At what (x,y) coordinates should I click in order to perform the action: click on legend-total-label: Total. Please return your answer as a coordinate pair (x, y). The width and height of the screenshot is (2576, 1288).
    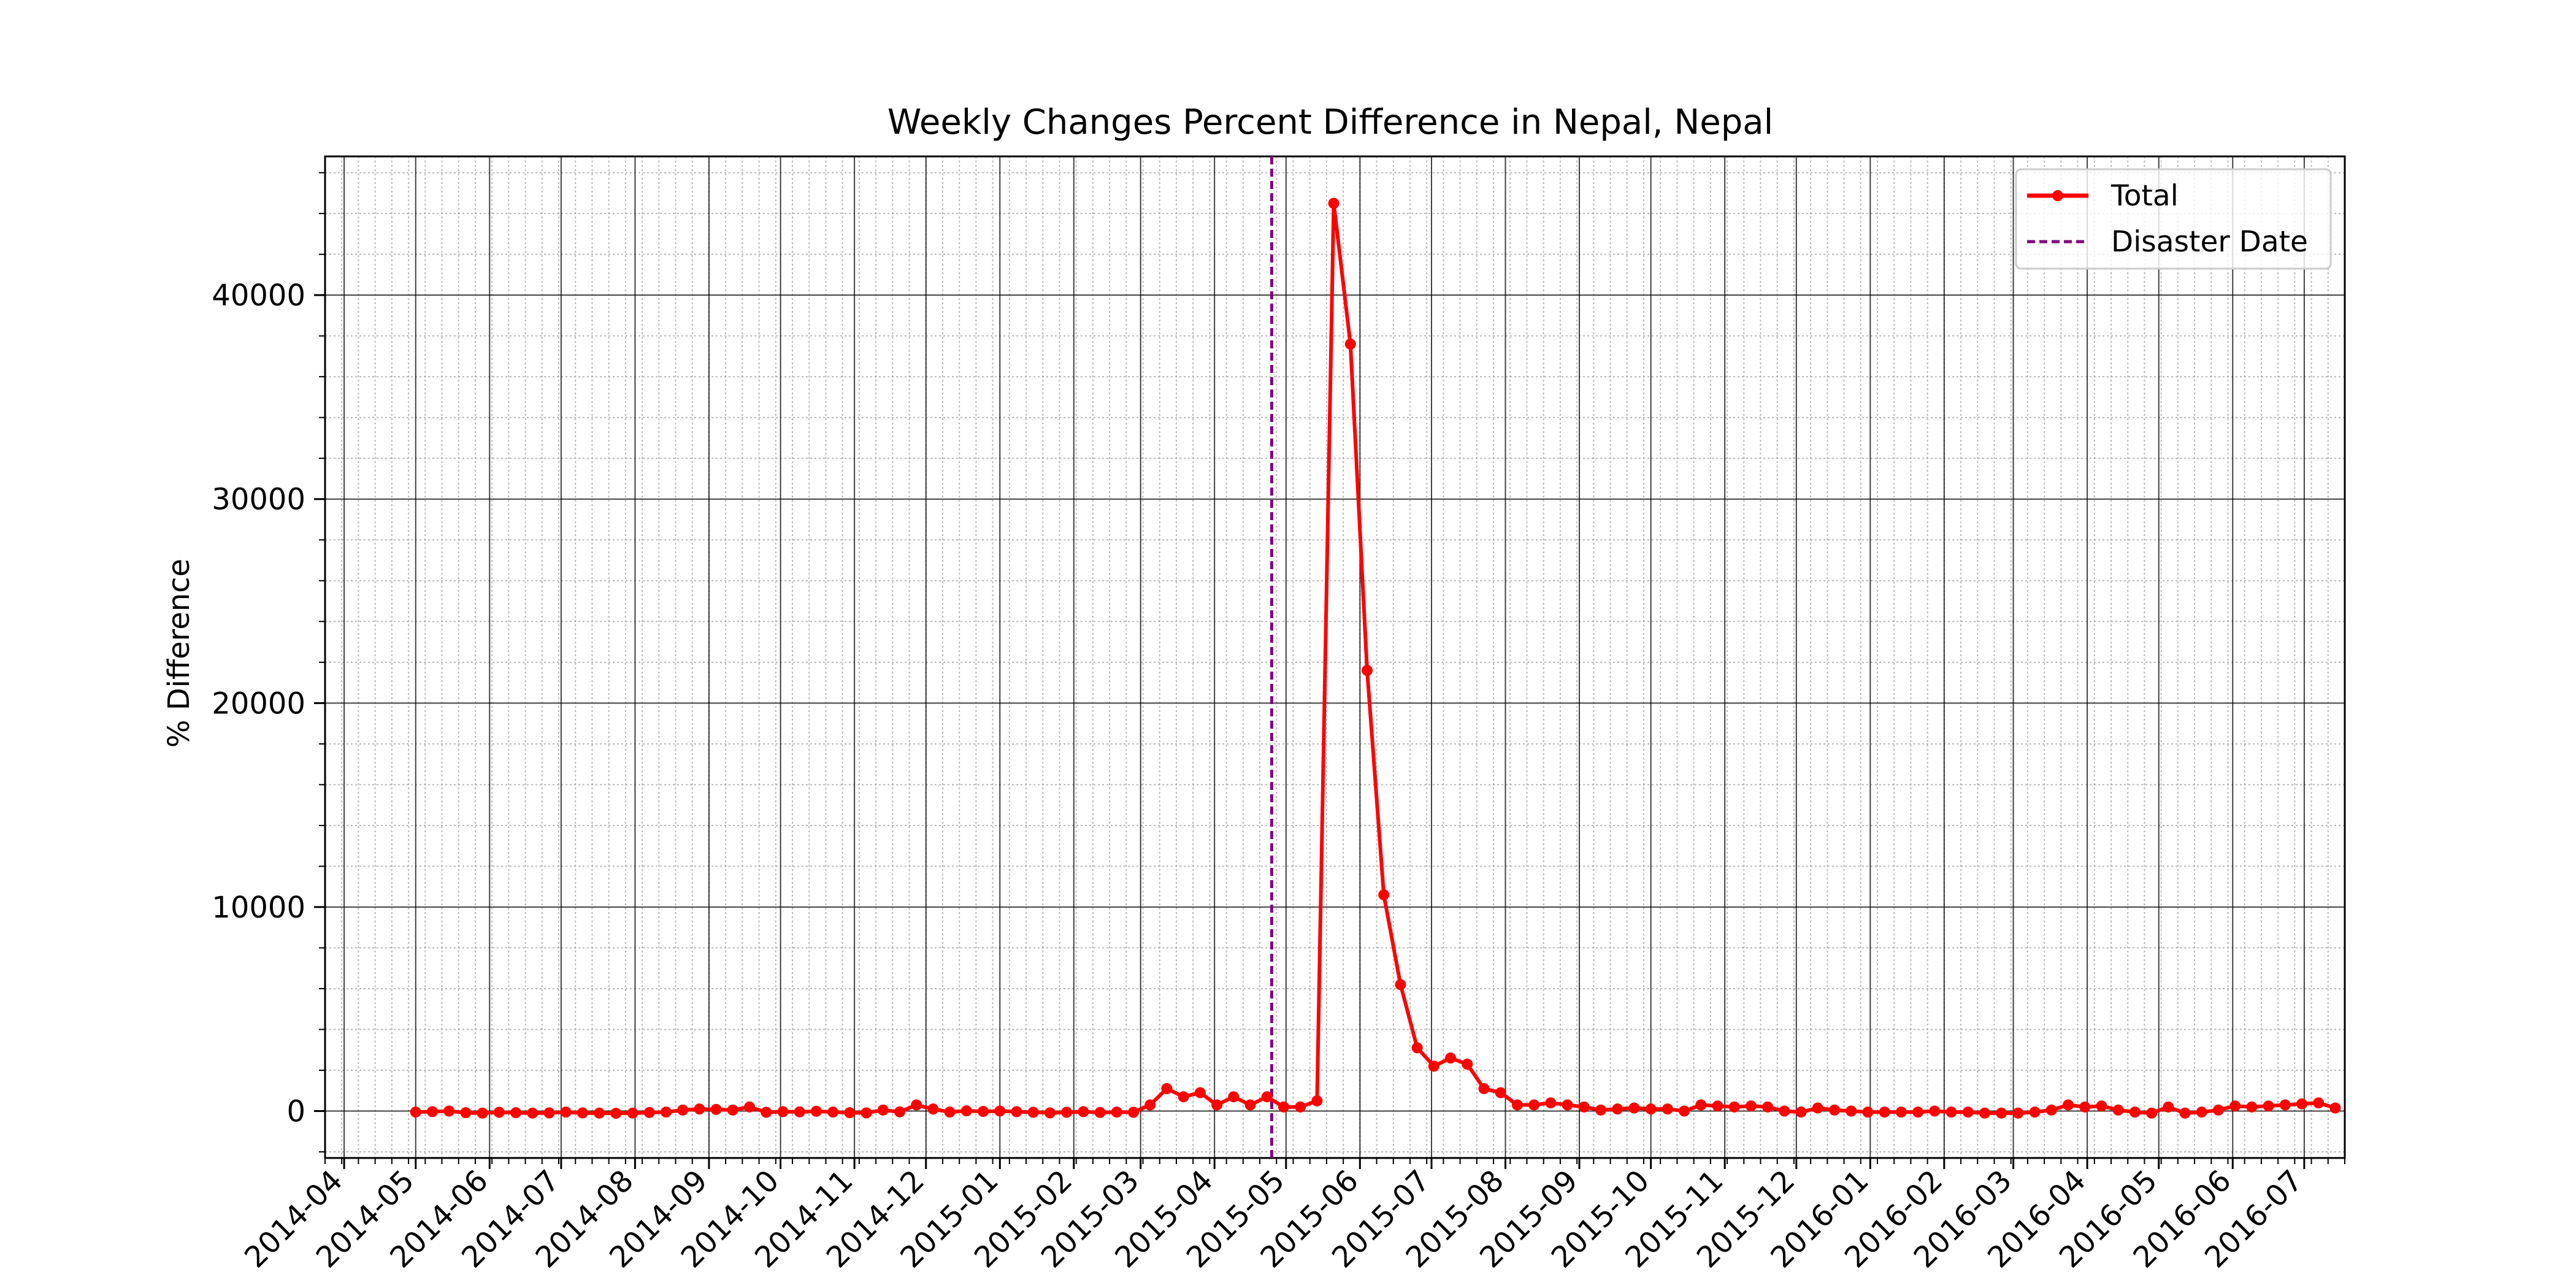
    Looking at the image, I should click on (2144, 196).